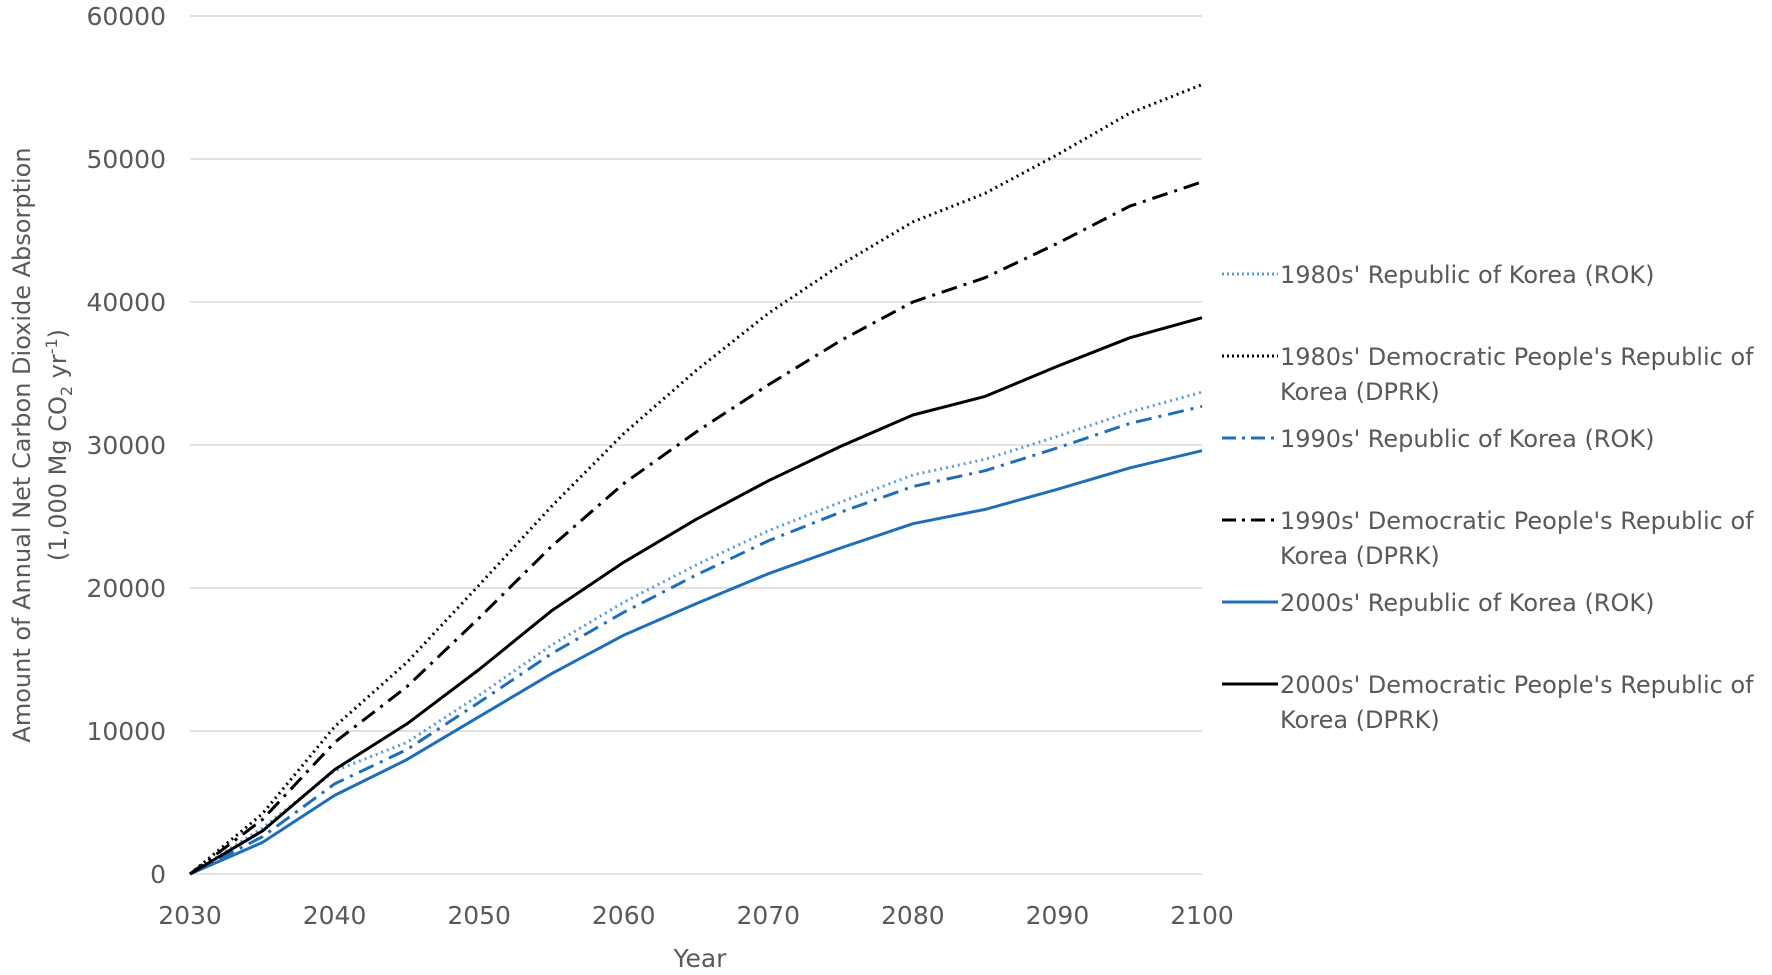  Describe the element at coordinates (51, 346) in the screenshot. I see `y-unit-sup: -1` at that location.